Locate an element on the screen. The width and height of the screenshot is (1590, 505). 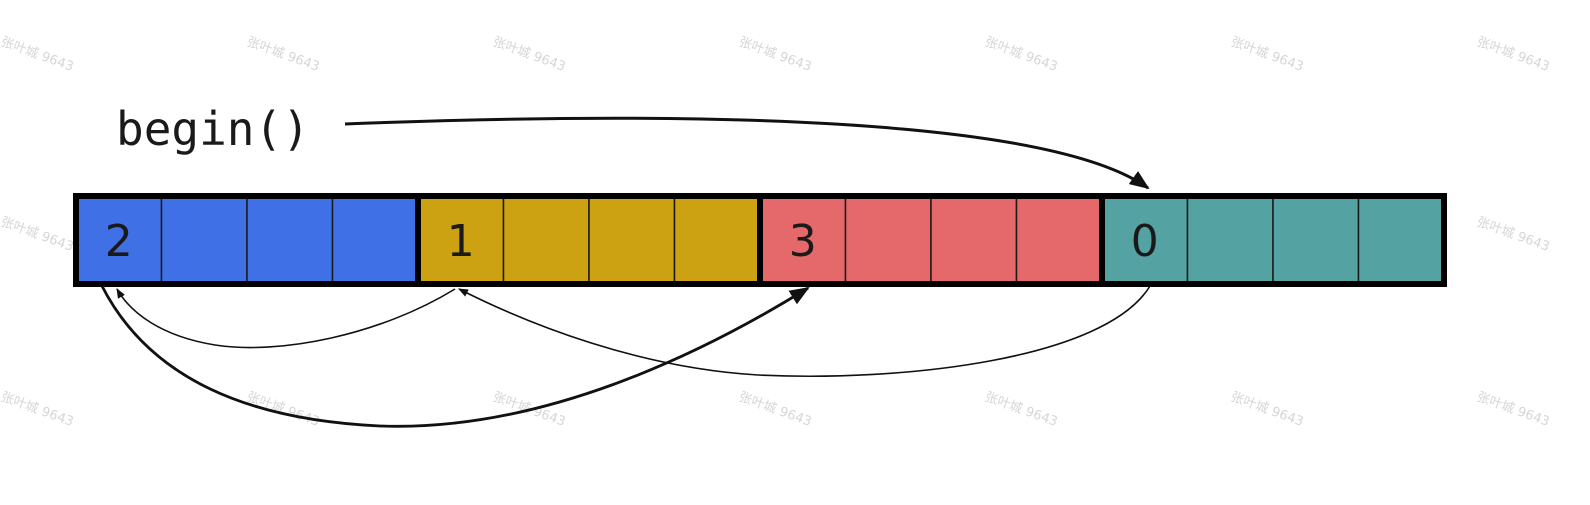
block-0: 0 is located at coordinates (1273, 240).